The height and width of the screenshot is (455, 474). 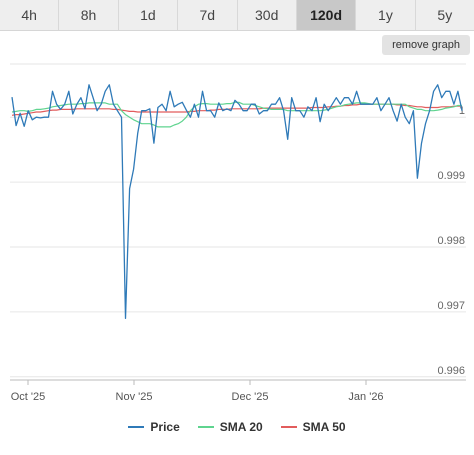 I want to click on tab-5y: 5y, so click(x=445, y=15).